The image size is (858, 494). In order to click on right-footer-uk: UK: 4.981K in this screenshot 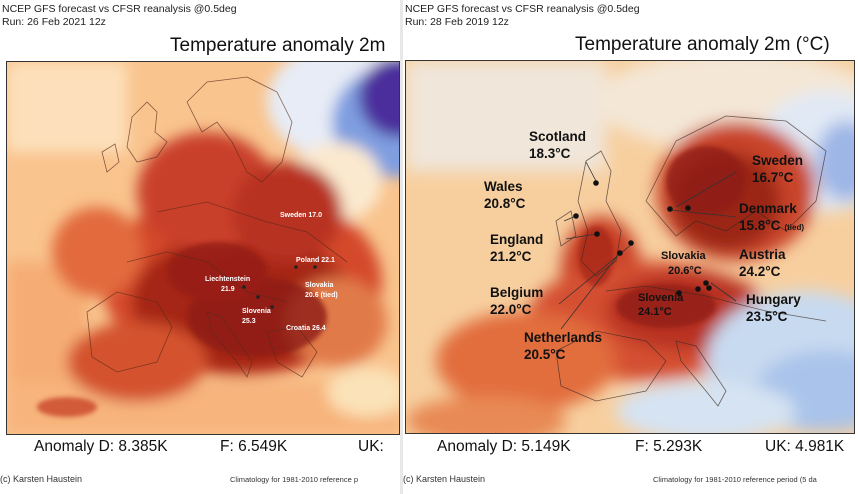, I will do `click(805, 446)`.